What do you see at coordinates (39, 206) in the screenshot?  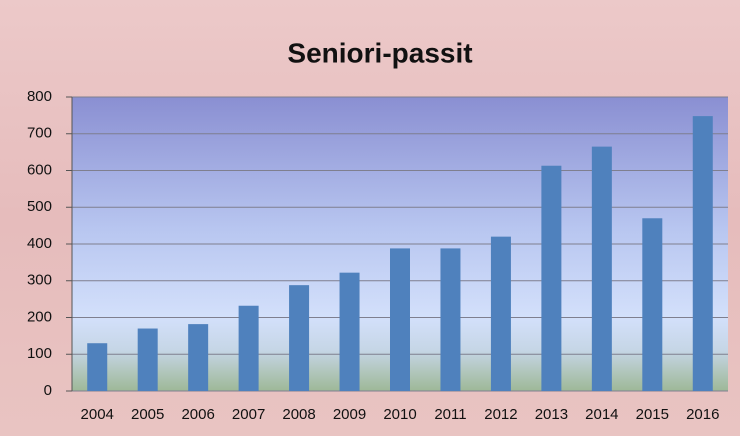 I see `y-tick-label: 500` at bounding box center [39, 206].